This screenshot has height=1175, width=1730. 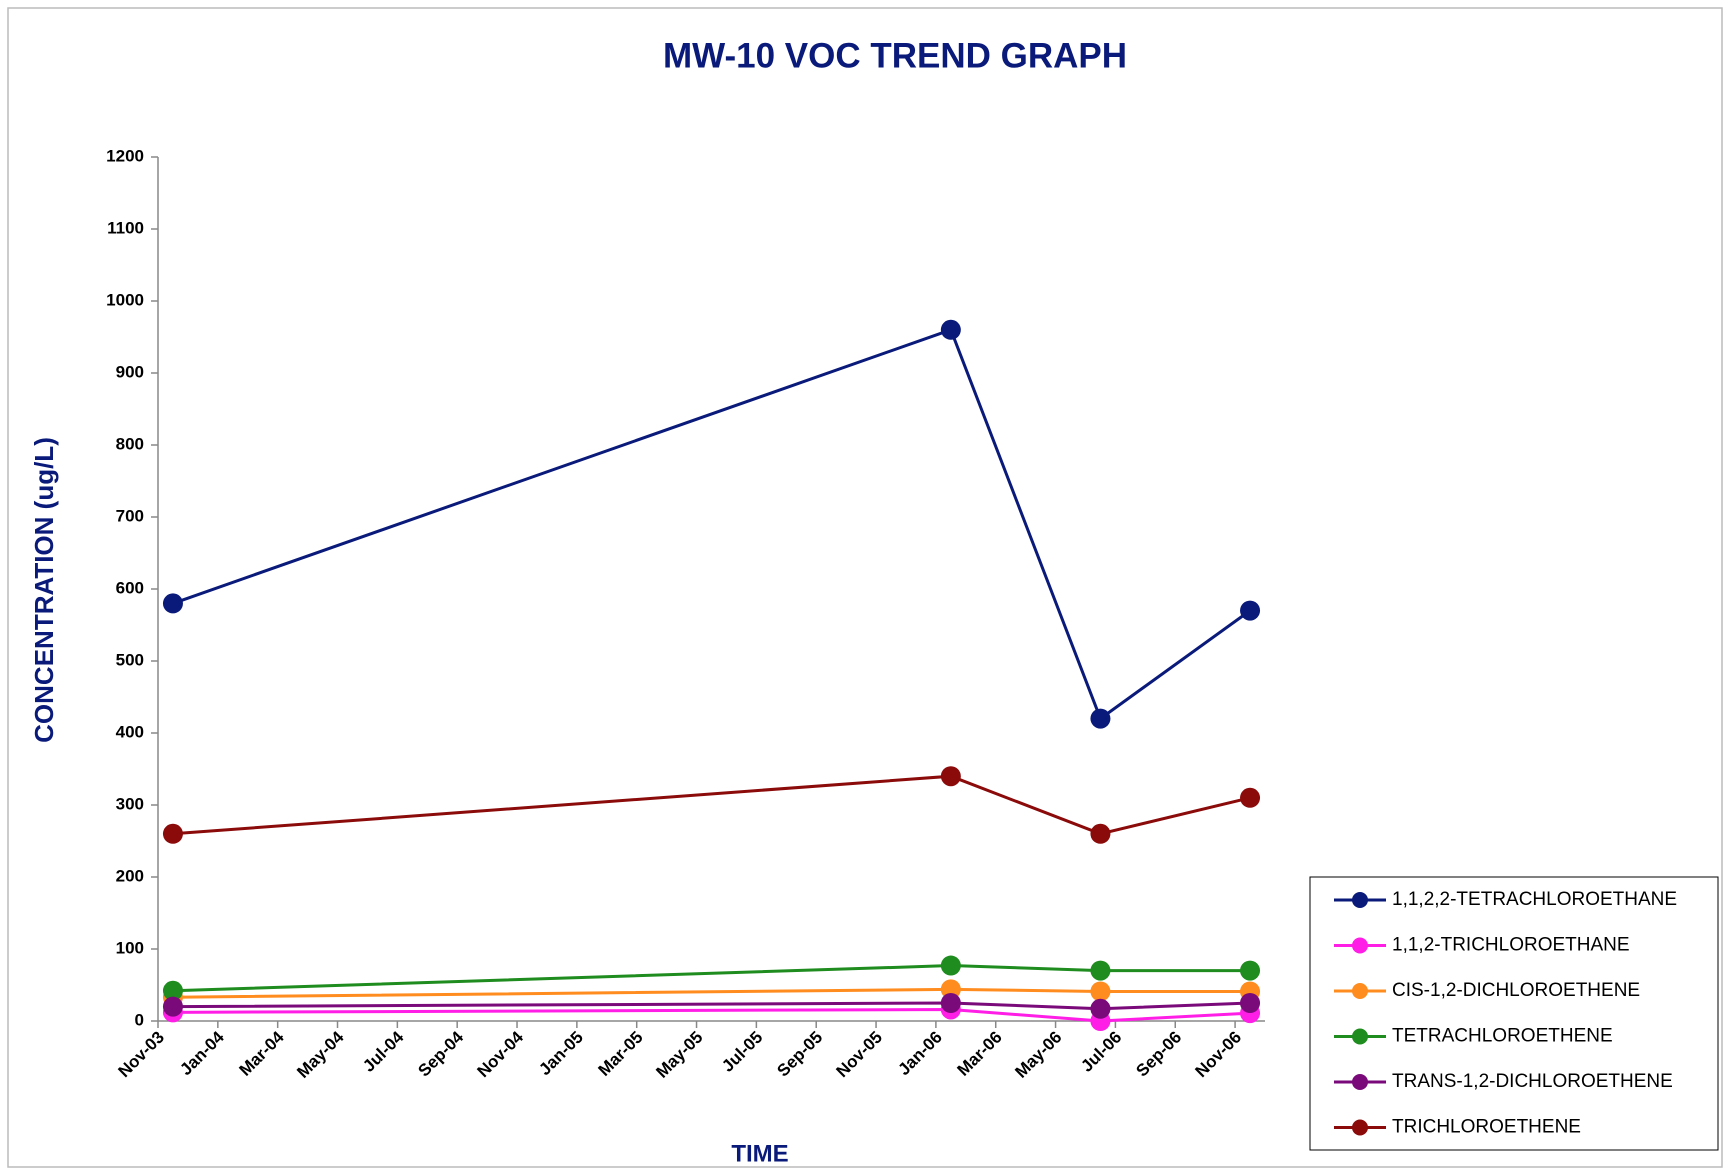 What do you see at coordinates (1511, 945) in the screenshot?
I see `legend-label: 1,1,2-TRICHLOROETHANE` at bounding box center [1511, 945].